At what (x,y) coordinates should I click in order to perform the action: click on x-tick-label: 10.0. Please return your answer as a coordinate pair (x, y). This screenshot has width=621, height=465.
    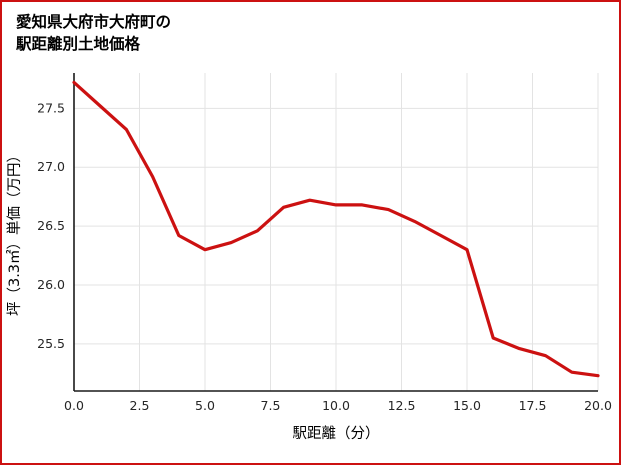
    Looking at the image, I should click on (336, 405).